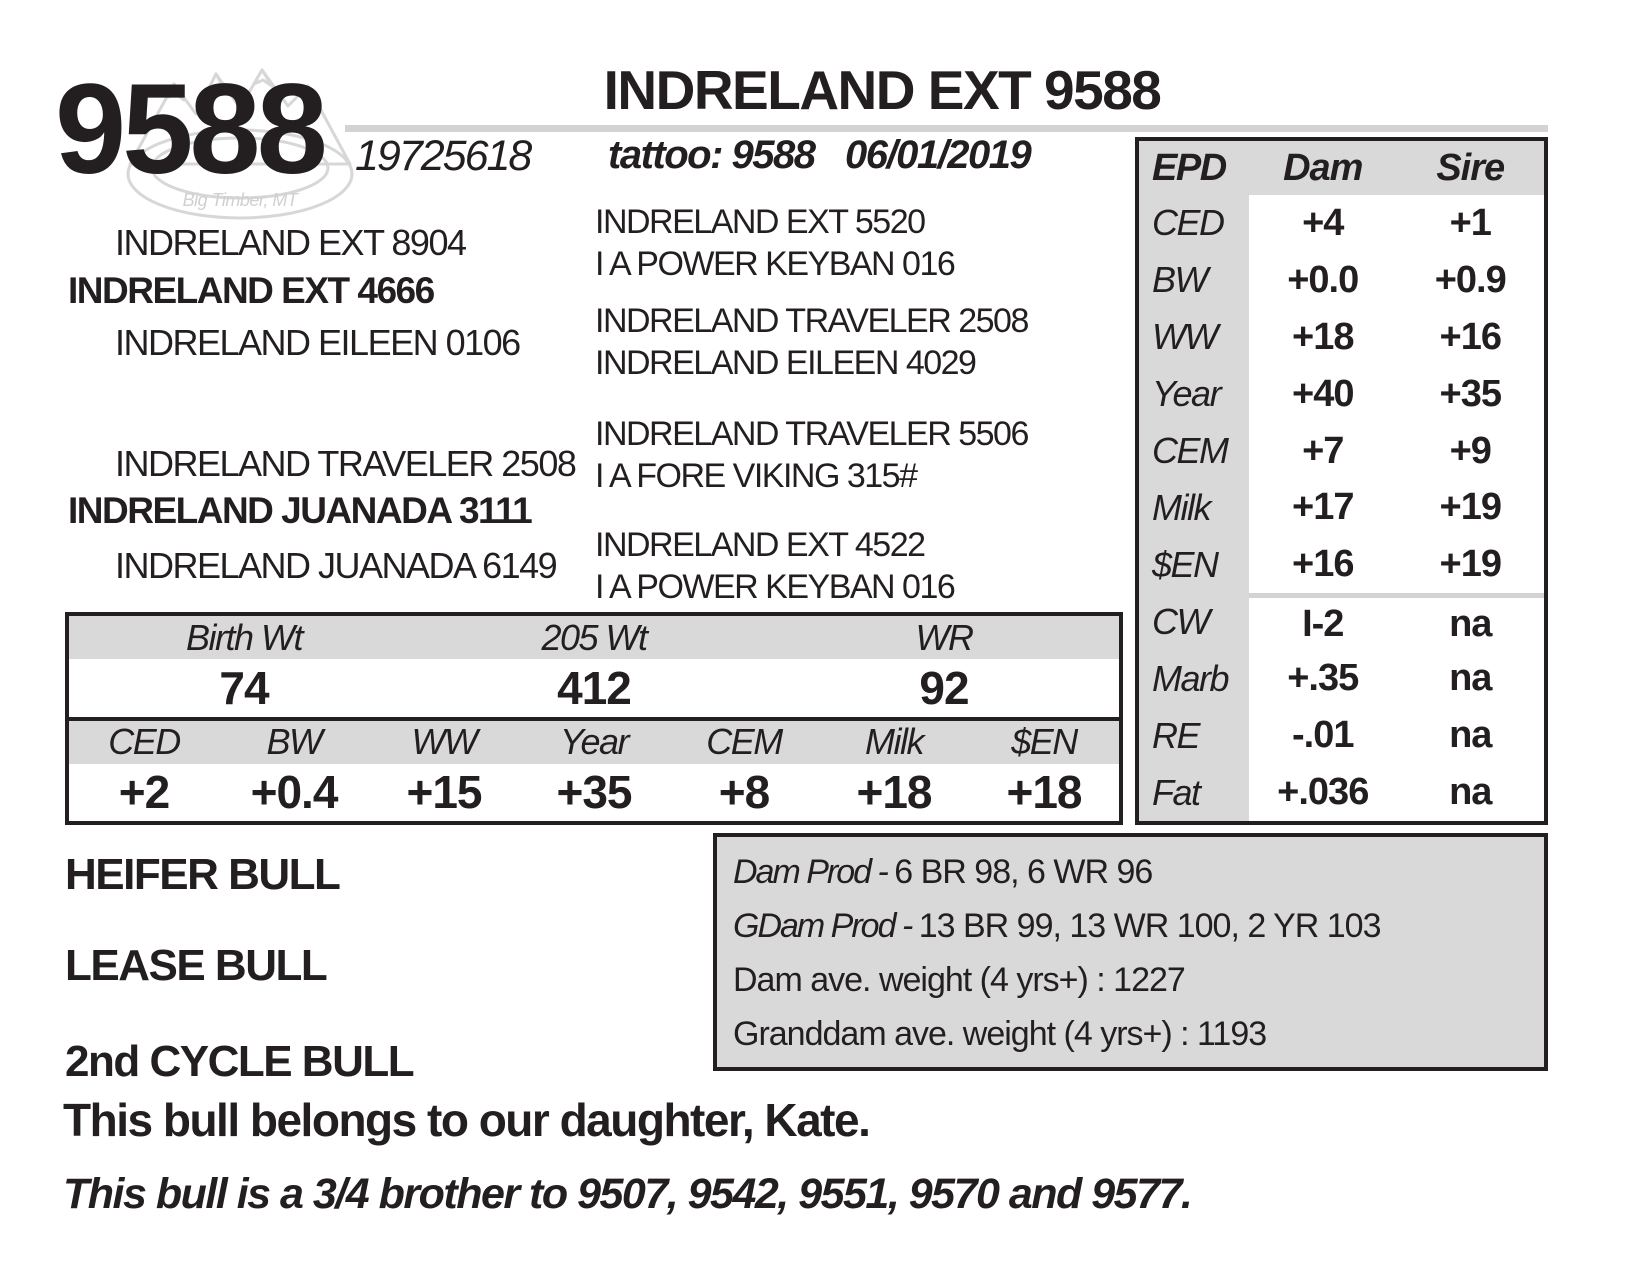  What do you see at coordinates (812, 434) in the screenshot?
I see `pedigree-ggp-5: INDRELAND TRAVELER 5506` at bounding box center [812, 434].